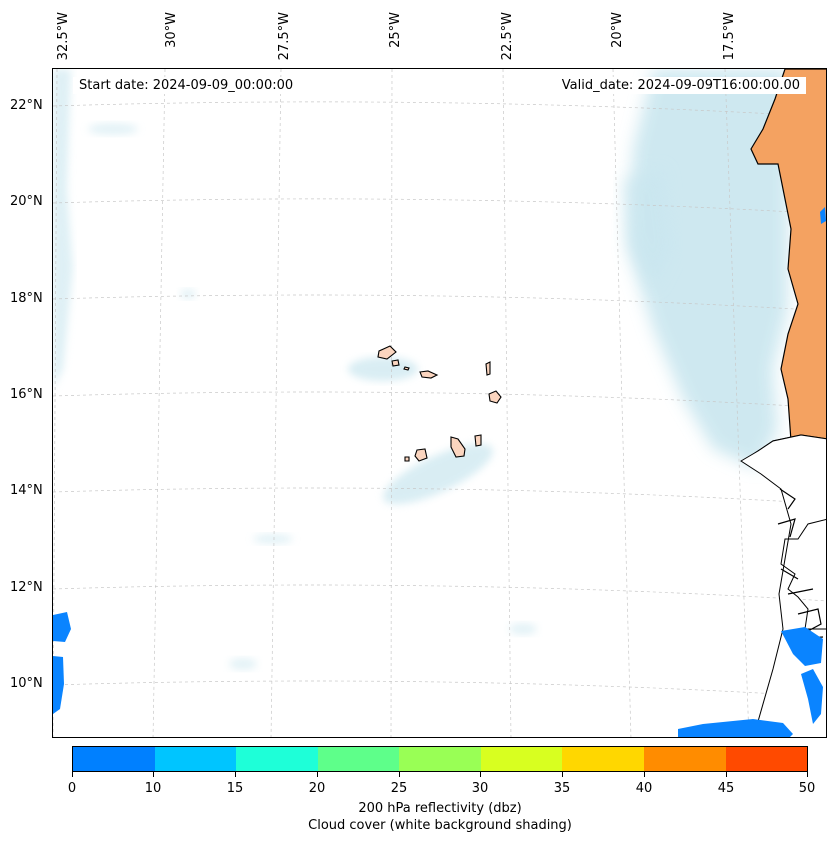  I want to click on colorbar, so click(440, 759).